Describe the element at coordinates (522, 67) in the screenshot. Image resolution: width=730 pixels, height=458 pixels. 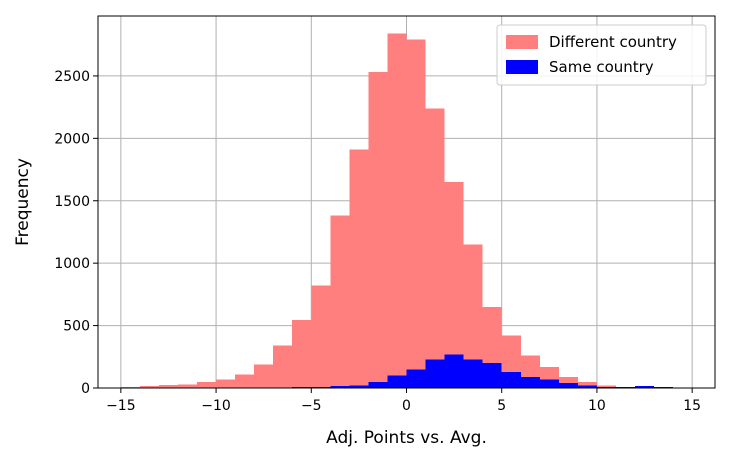
I see `legend-swatch-same-country` at that location.